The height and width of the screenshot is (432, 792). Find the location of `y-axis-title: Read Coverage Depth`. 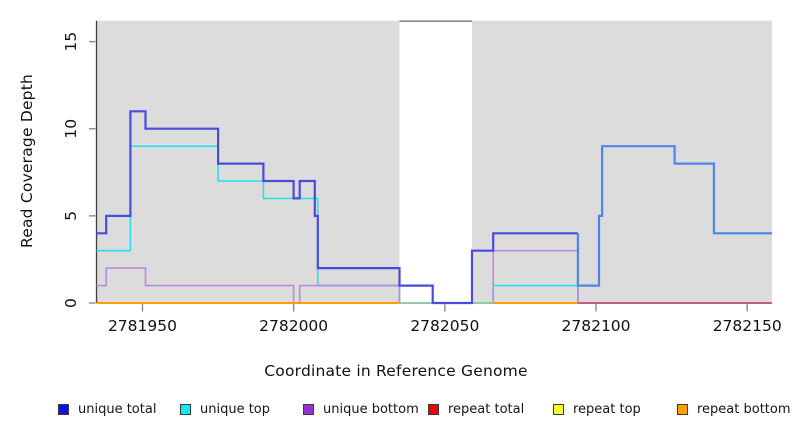

y-axis-title: Read Coverage Depth is located at coordinates (27, 161).